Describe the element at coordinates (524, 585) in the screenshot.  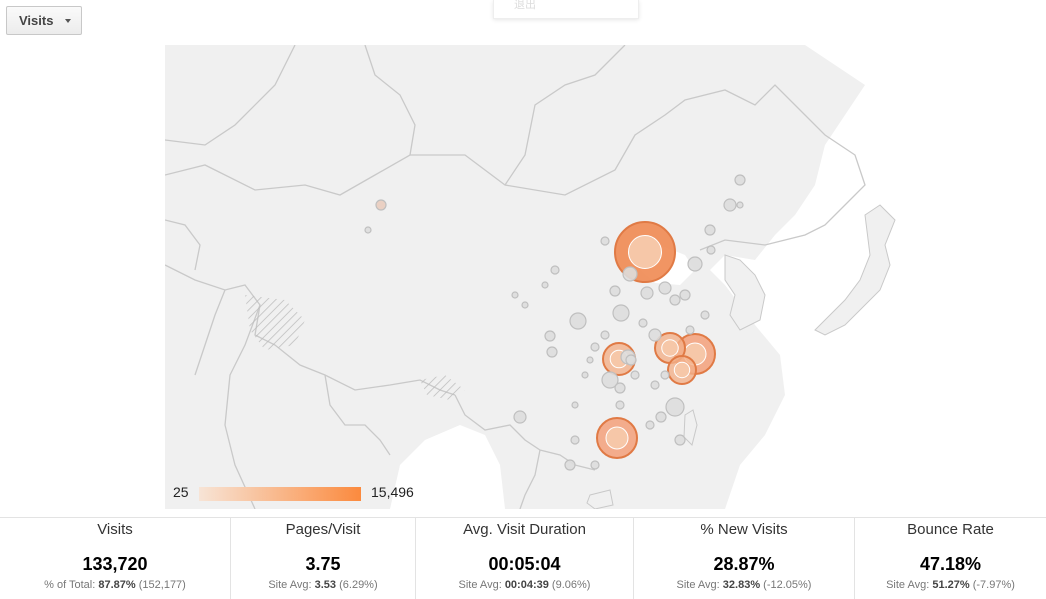
I see `scorecard-subtext: Site Avg: 00:04:39 (9.06%)` at that location.